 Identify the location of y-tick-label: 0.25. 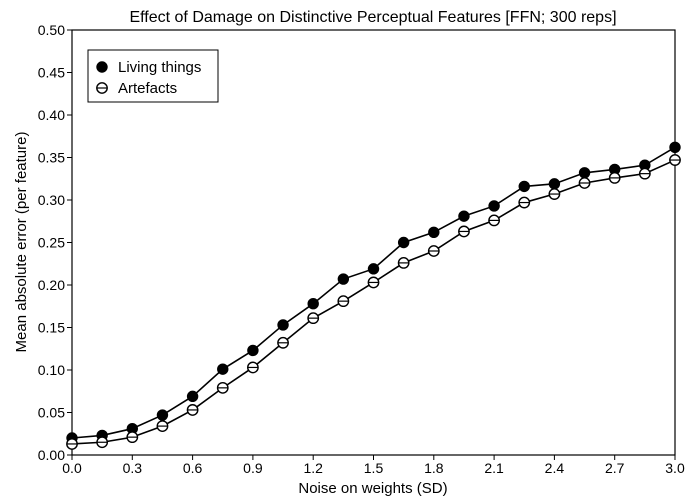
(51, 243).